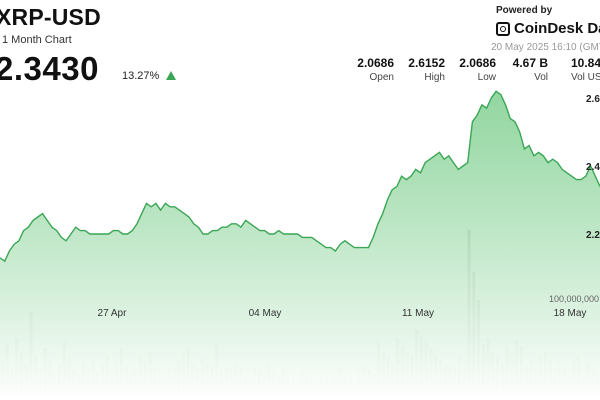  Describe the element at coordinates (486, 77) in the screenshot. I see `stat-label: Low` at that location.